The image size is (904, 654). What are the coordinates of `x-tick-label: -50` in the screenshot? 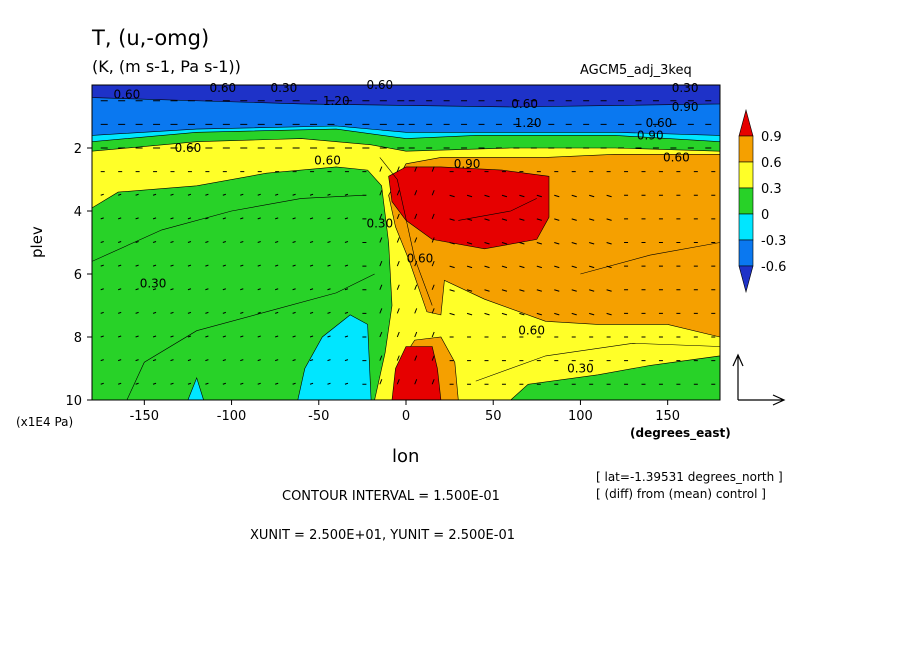 It's located at (318, 416).